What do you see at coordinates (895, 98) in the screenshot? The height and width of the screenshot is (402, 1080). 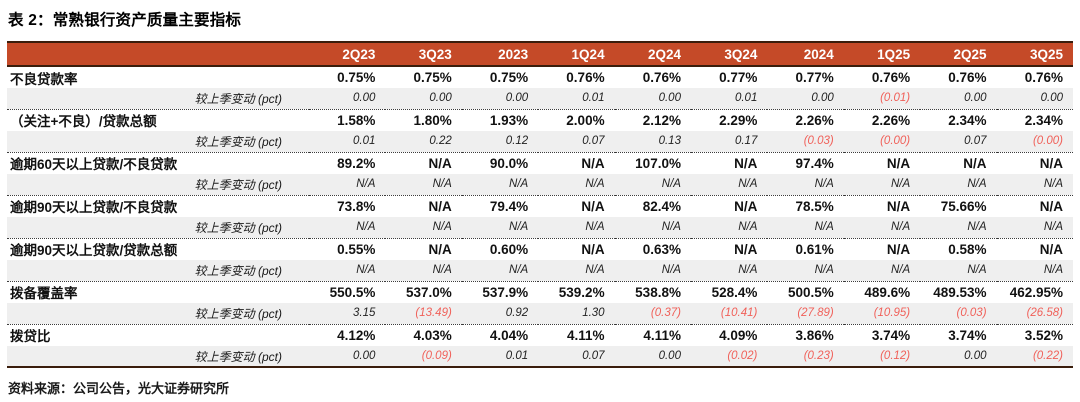 I see `change-cell: (0.01)` at bounding box center [895, 98].